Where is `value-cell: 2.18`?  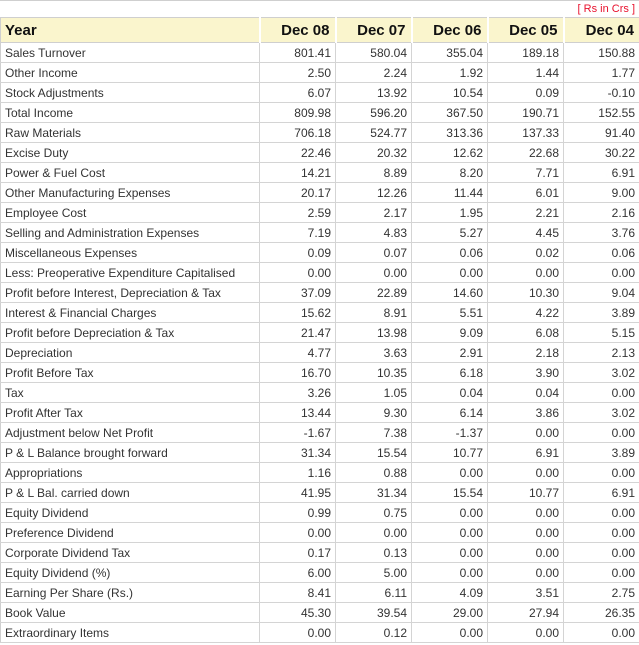 value-cell: 2.18 is located at coordinates (525, 352).